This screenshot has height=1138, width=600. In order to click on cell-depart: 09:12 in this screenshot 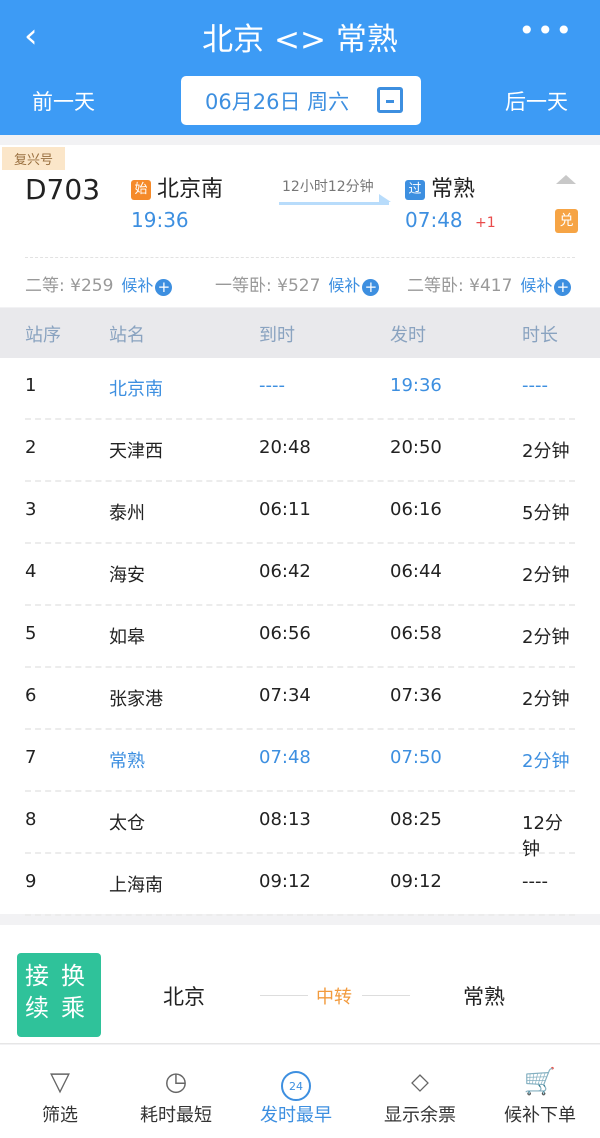, I will do `click(416, 881)`.